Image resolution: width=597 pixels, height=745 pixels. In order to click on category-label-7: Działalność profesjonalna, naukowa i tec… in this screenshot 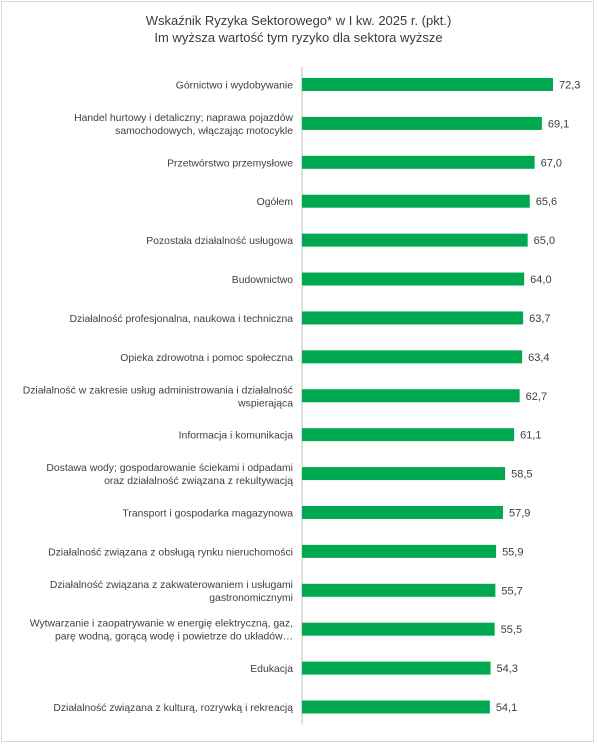, I will do `click(181, 319)`.